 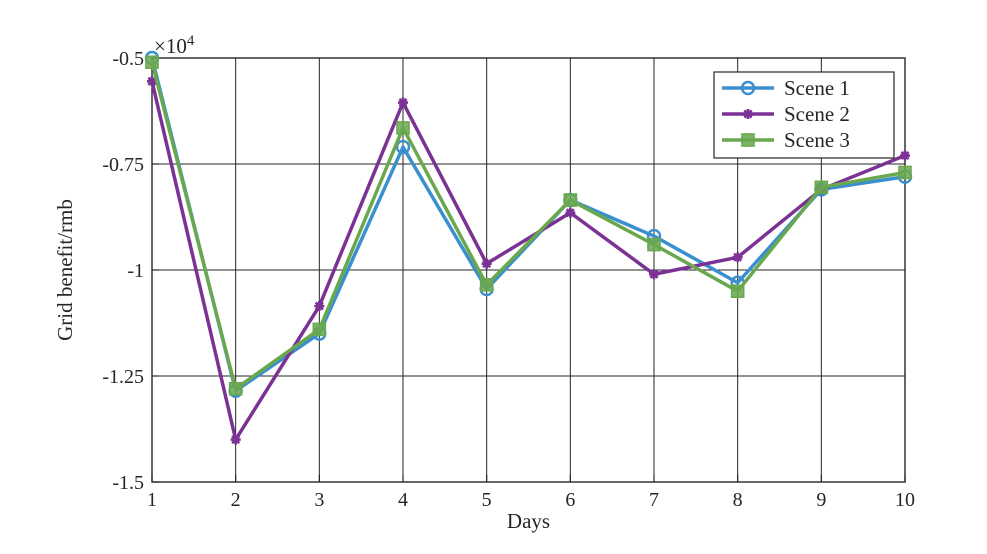 I want to click on legend-label: Scene 3, so click(x=817, y=140).